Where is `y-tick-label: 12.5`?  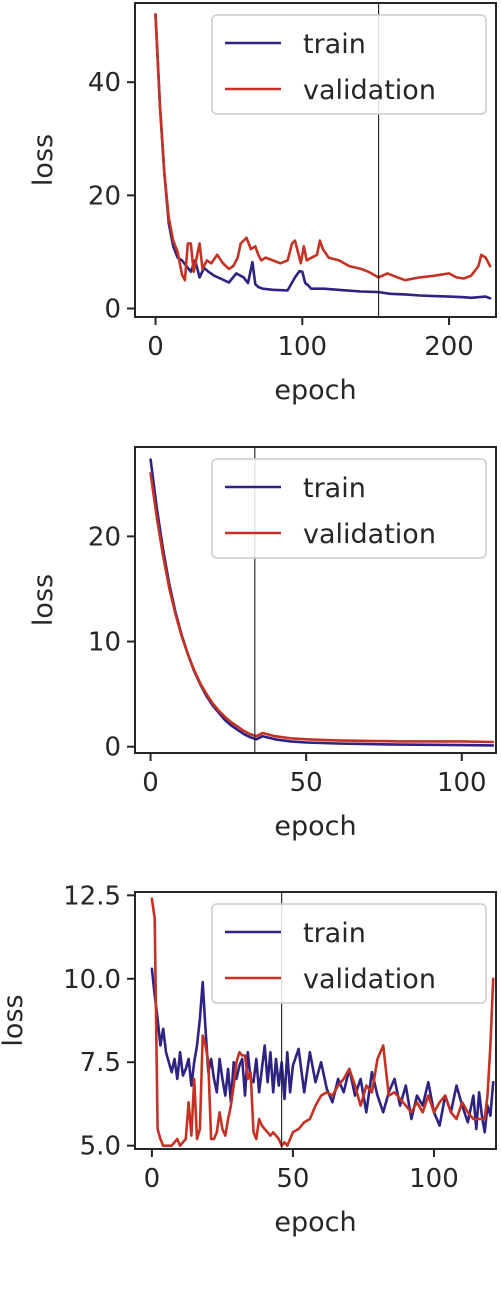
y-tick-label: 12.5 is located at coordinates (92, 896).